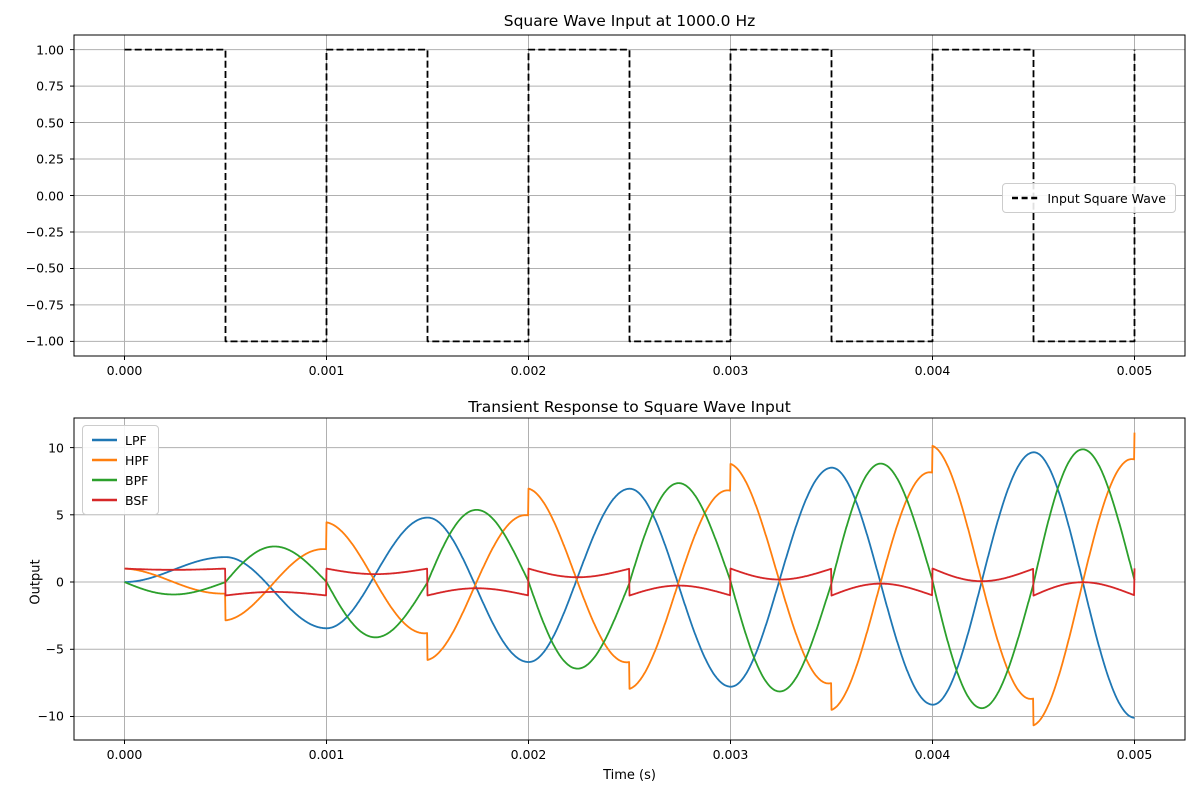 The image size is (1200, 800). Describe the element at coordinates (36, 582) in the screenshot. I see `y-axis-label: Output` at that location.